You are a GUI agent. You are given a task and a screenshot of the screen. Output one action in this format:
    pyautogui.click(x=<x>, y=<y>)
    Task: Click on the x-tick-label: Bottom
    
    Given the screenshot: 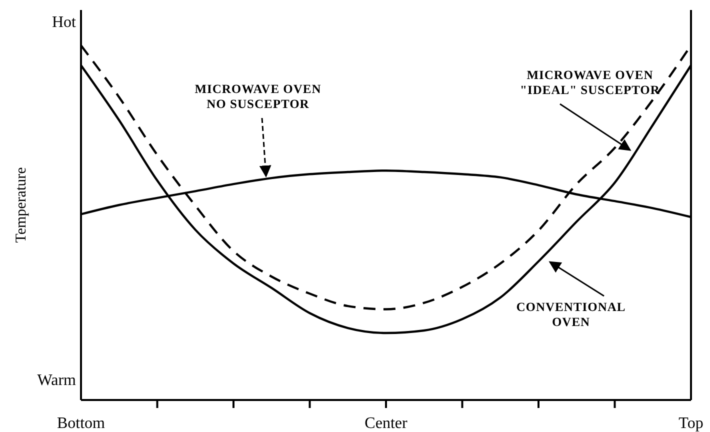 What is the action you would take?
    pyautogui.click(x=81, y=423)
    